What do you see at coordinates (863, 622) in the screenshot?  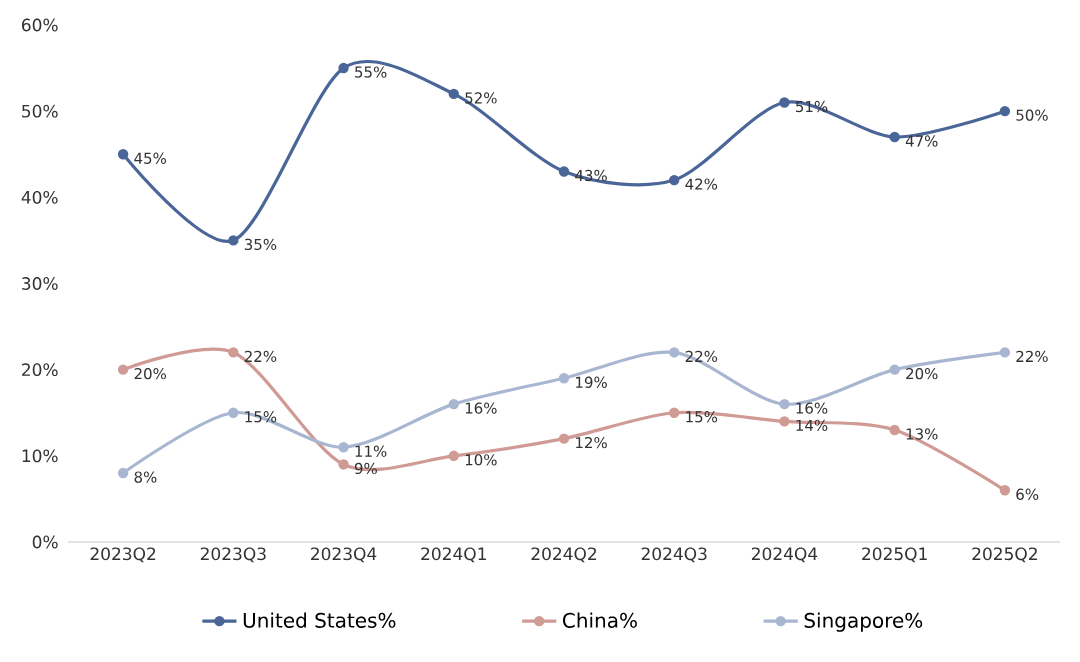 I see `legend-label: Singapore%` at bounding box center [863, 622].